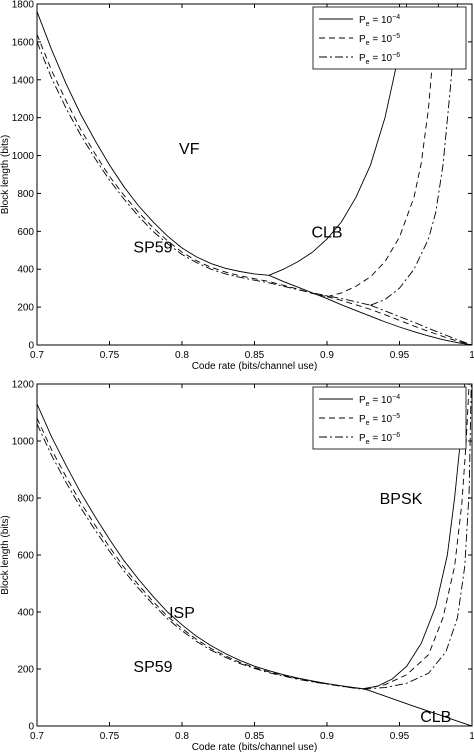 The width and height of the screenshot is (474, 753). Describe the element at coordinates (23, 5) in the screenshot. I see `y-tick-label: 1800` at that location.